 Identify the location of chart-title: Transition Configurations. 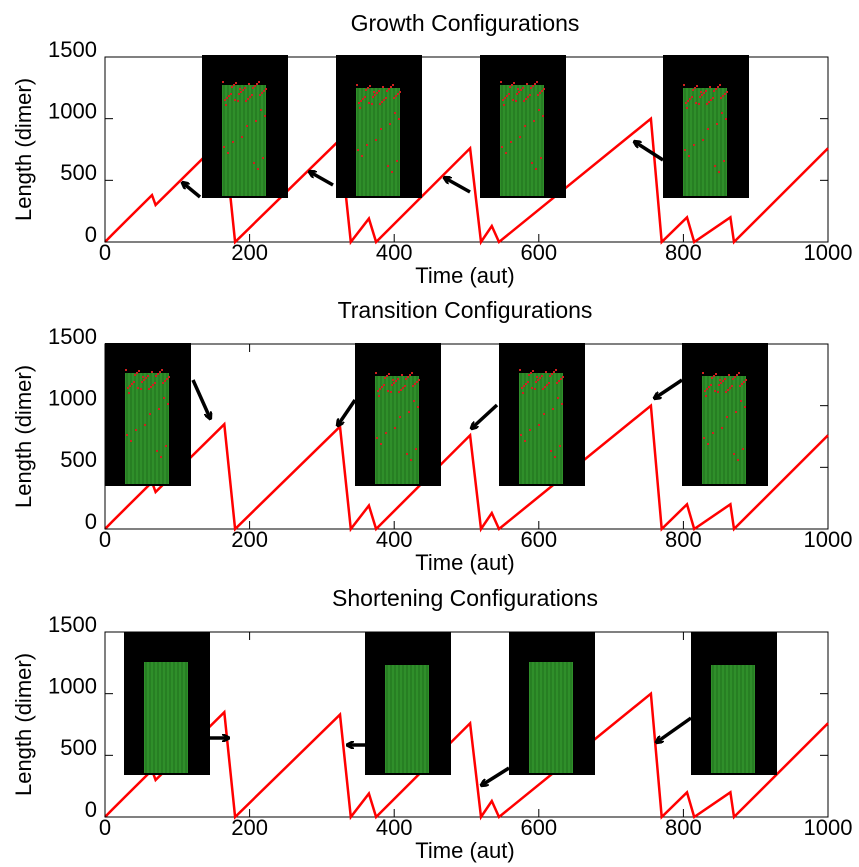
(465, 310).